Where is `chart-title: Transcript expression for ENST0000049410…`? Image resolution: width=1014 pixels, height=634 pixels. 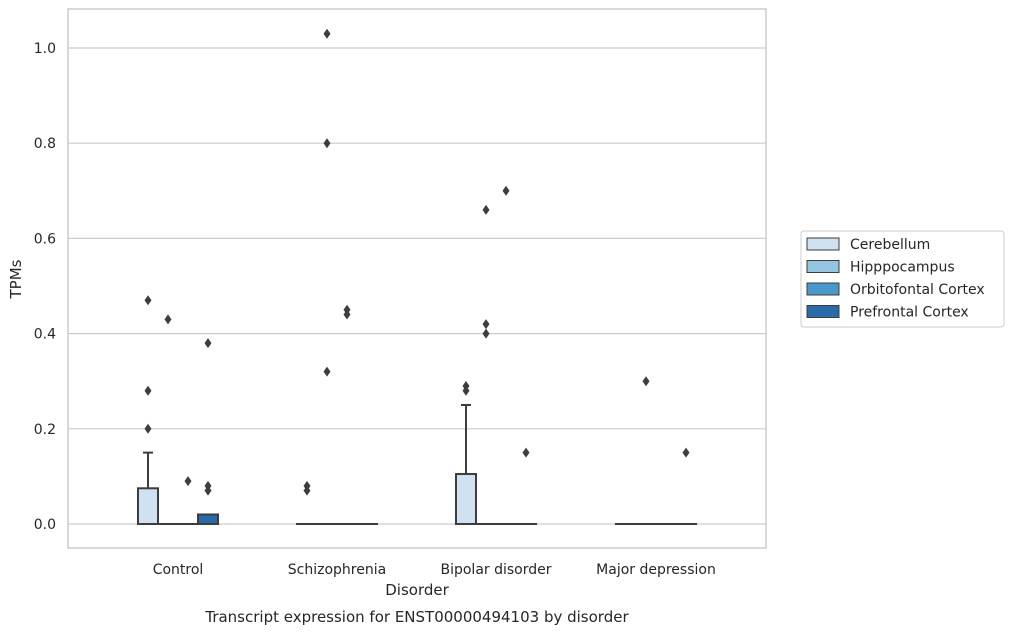
chart-title: Transcript expression for ENST0000049410… is located at coordinates (416, 617).